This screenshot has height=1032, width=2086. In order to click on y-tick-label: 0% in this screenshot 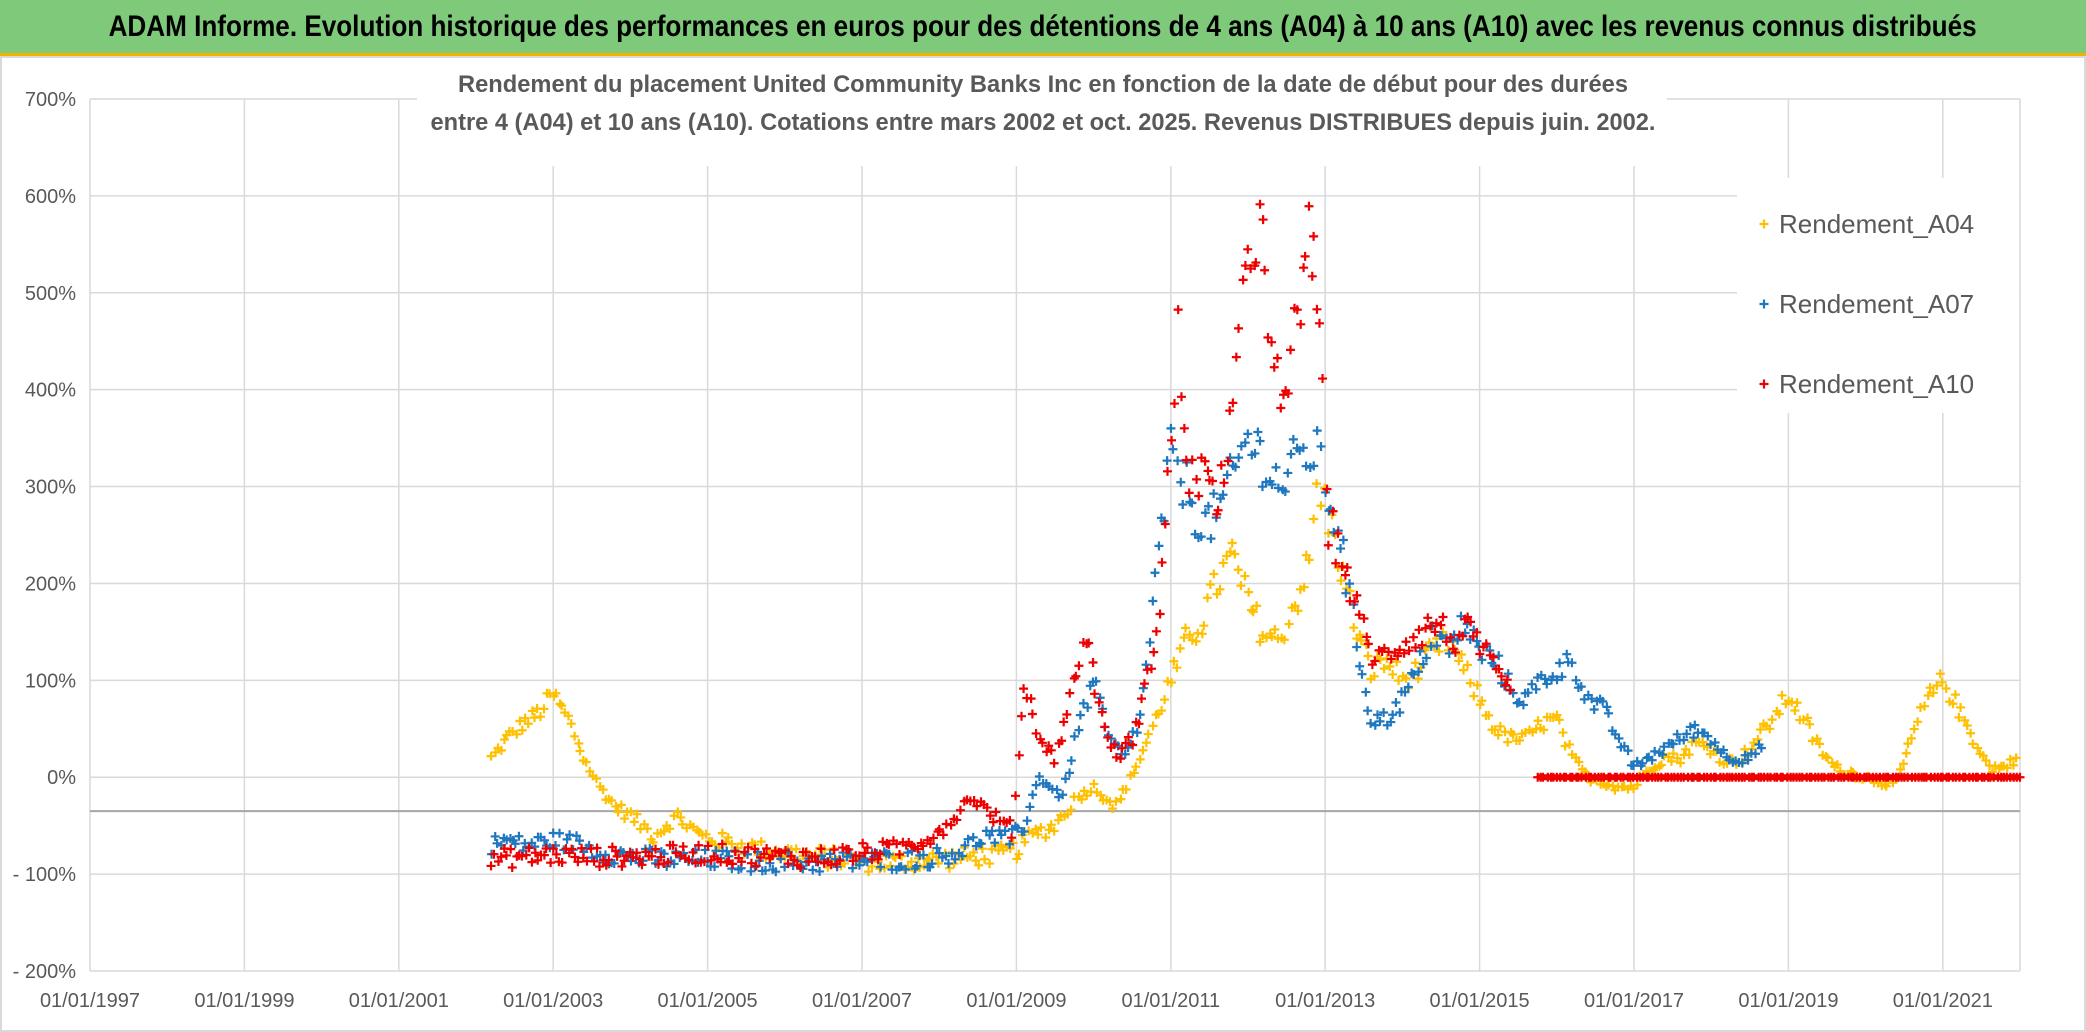, I will do `click(61, 778)`.